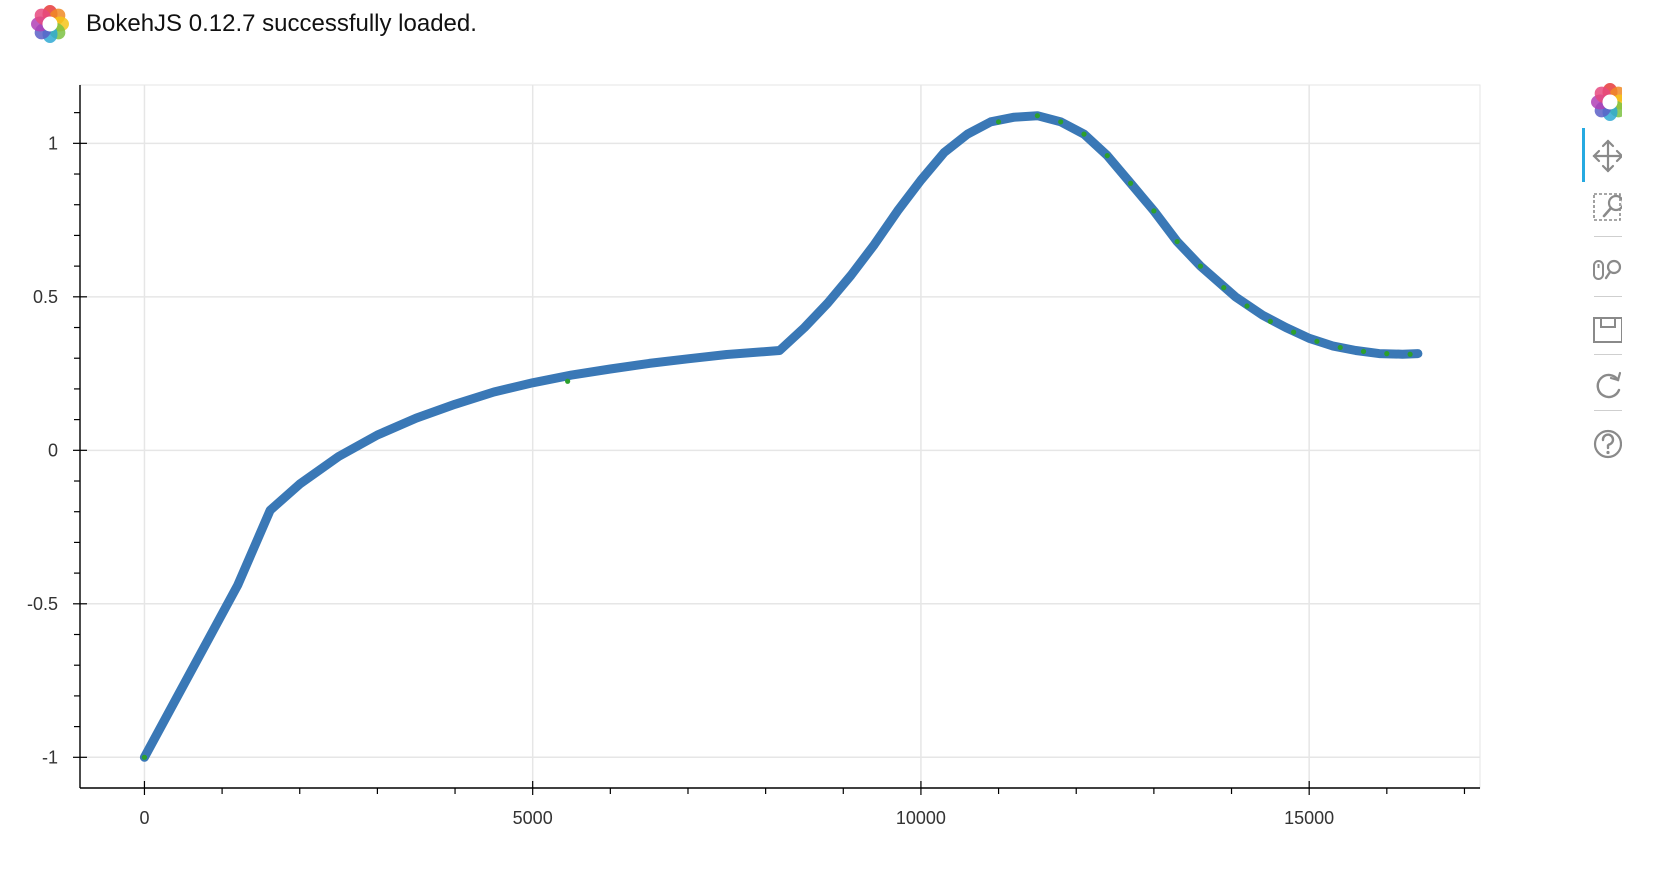 The image size is (1654, 892). Describe the element at coordinates (53, 450) in the screenshot. I see `y-tick-label: 0` at that location.